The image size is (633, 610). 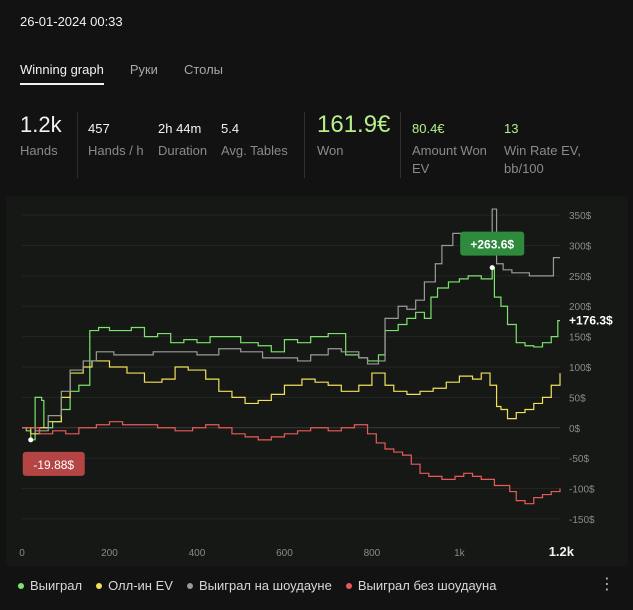 What do you see at coordinates (254, 136) in the screenshot?
I see `stat-avg-tables: 5.4 Avg. Tables` at bounding box center [254, 136].